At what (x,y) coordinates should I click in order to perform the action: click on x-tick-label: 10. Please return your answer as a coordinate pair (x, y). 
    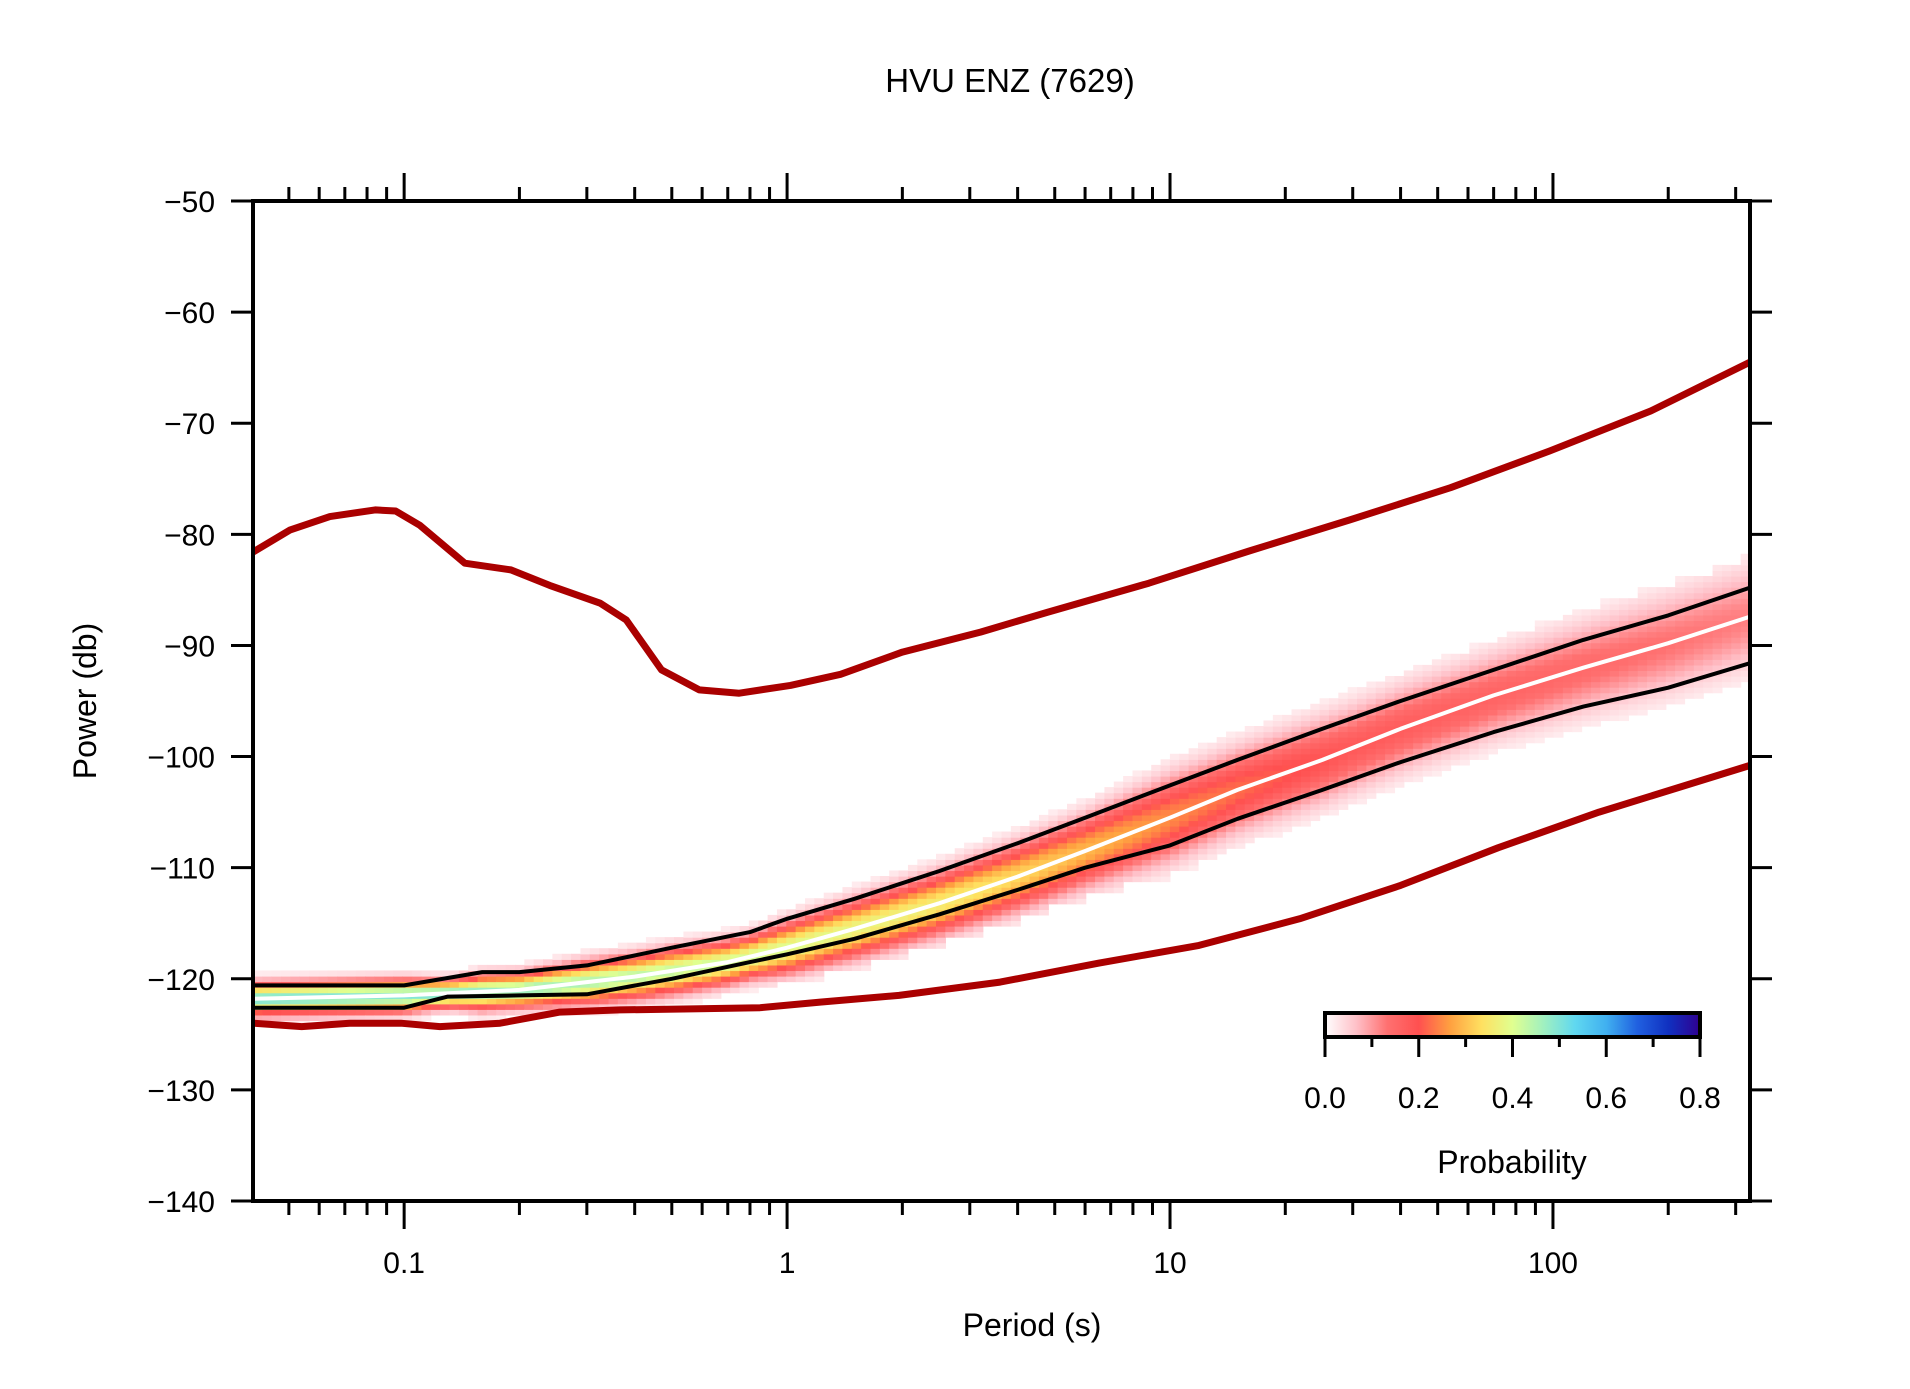
    Looking at the image, I should click on (1169, 1263).